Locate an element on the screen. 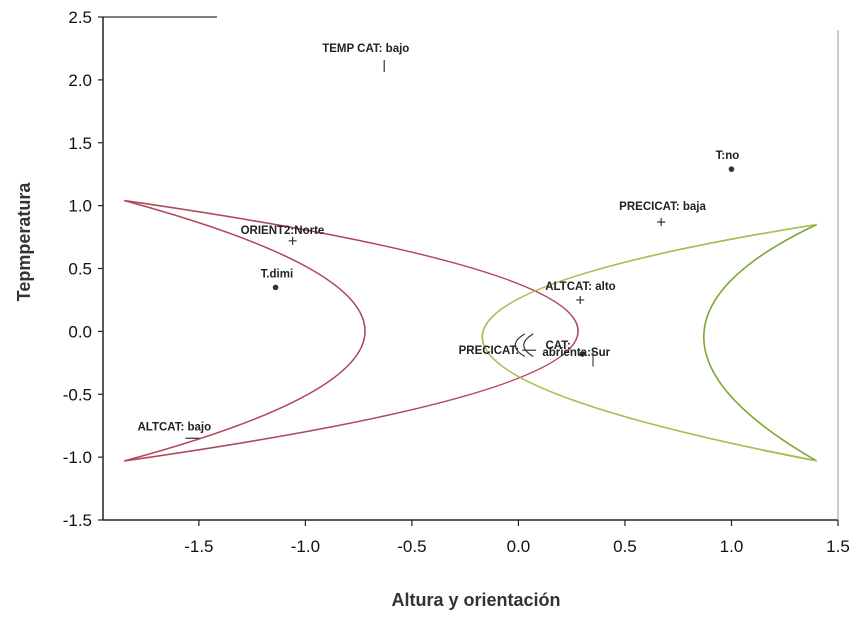 This screenshot has width=856, height=627. data-point: abrienta:Sur is located at coordinates (576, 353).